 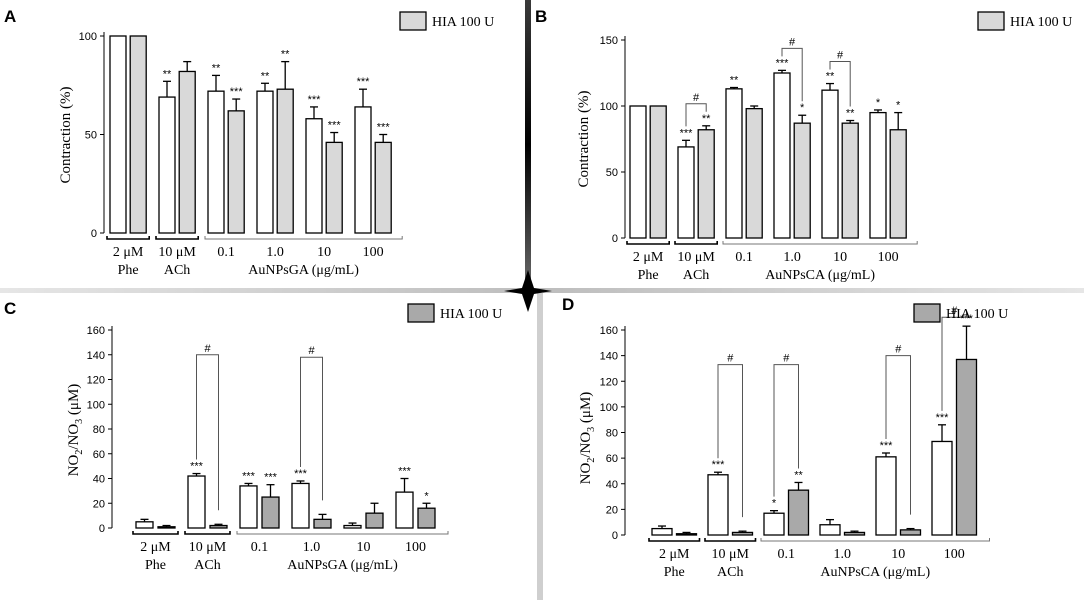 I want to click on panel-d-ytick-label: 40, so click(x=612, y=485).